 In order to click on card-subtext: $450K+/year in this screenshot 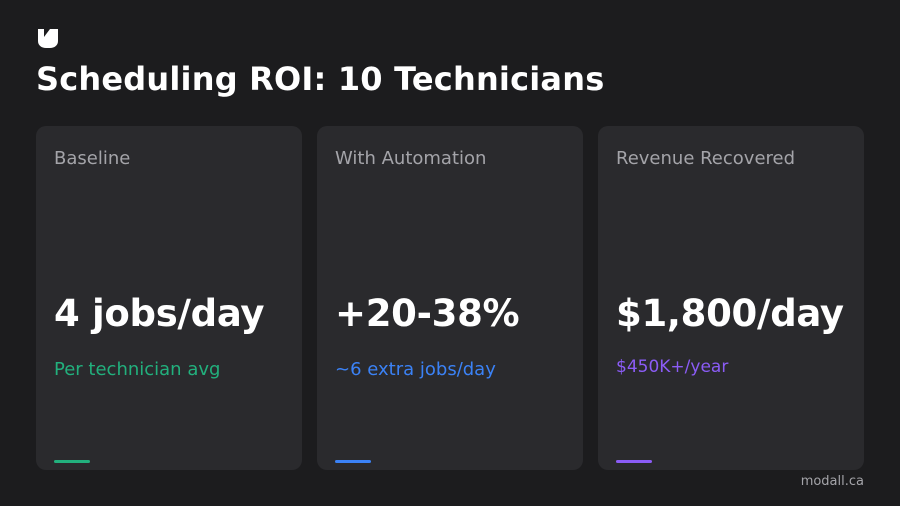, I will do `click(672, 367)`.